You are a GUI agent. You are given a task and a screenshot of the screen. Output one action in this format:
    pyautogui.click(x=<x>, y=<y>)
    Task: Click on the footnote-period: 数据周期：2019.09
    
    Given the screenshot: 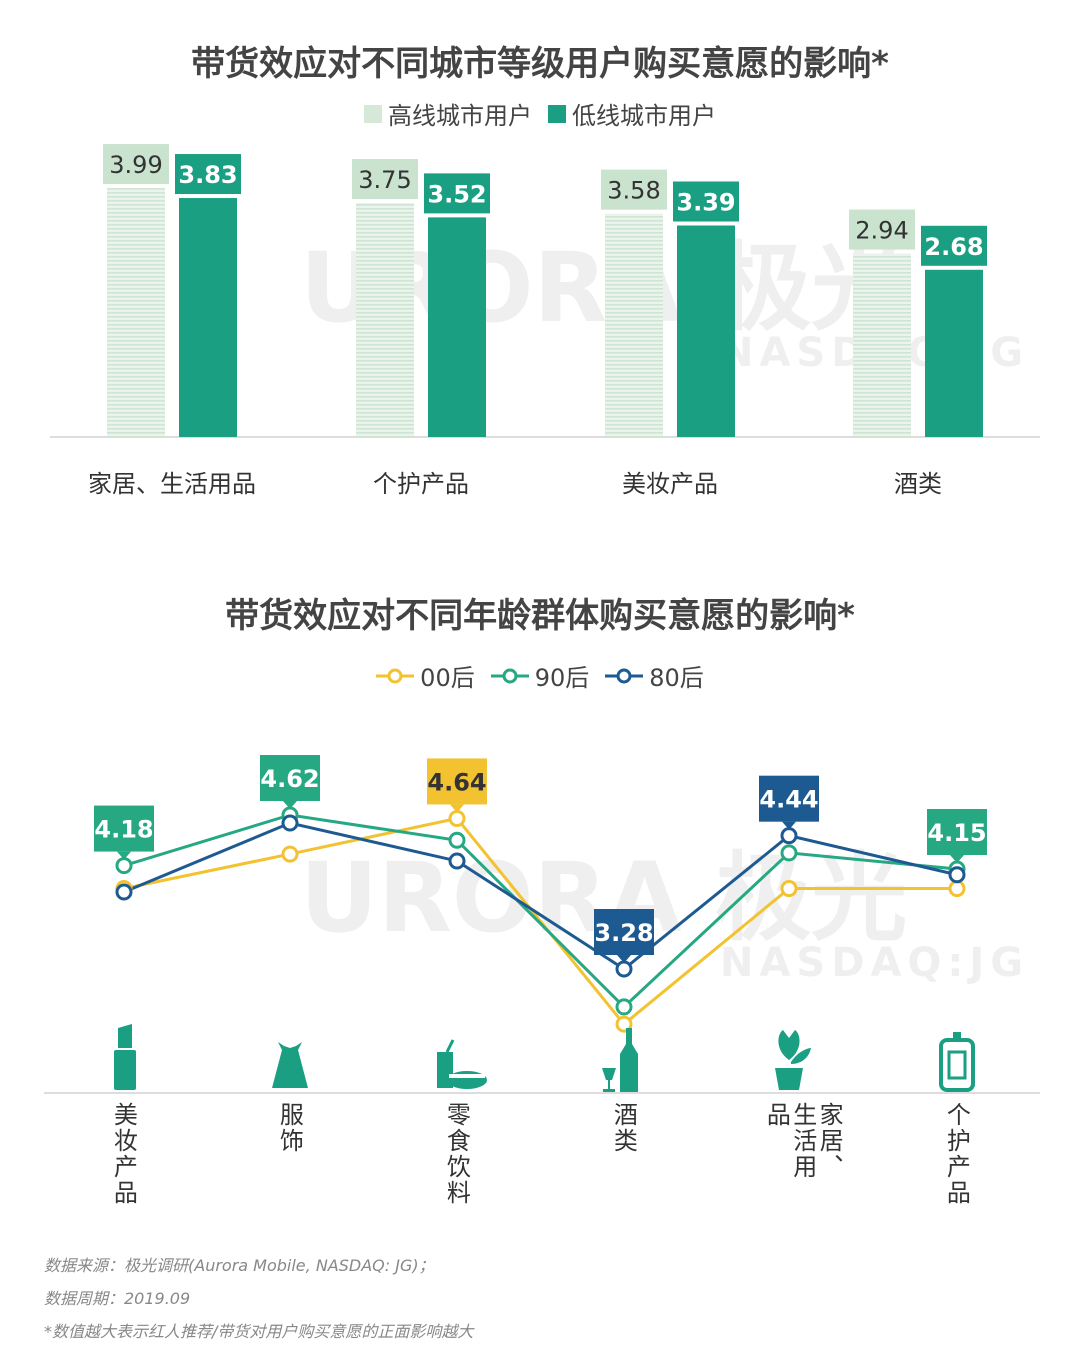 What is the action you would take?
    pyautogui.click(x=117, y=1298)
    